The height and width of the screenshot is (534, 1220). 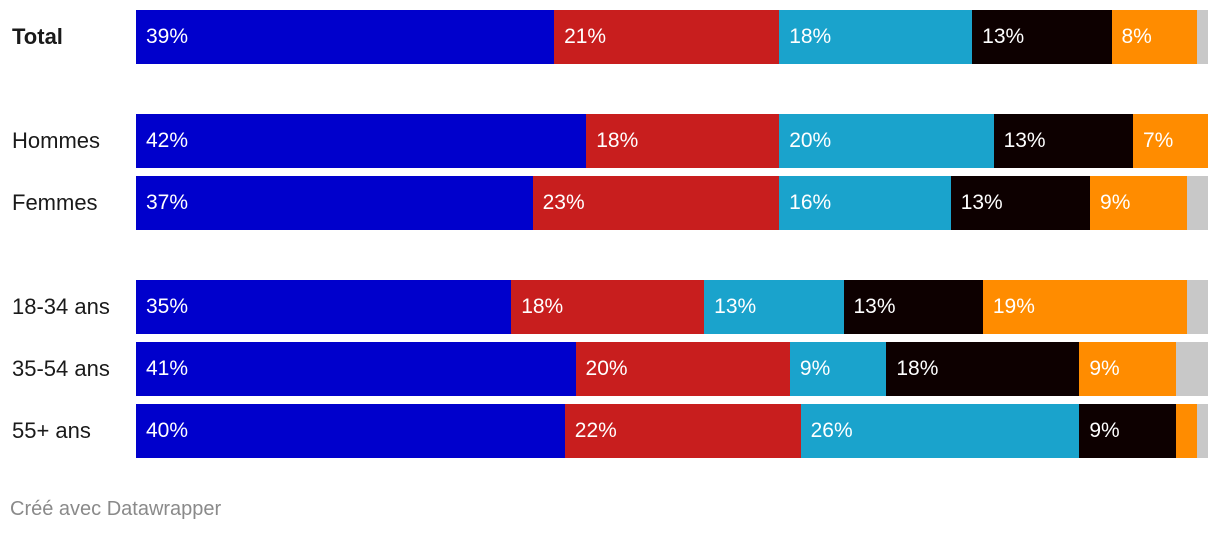 I want to click on data-label: 21%, so click(x=585, y=36).